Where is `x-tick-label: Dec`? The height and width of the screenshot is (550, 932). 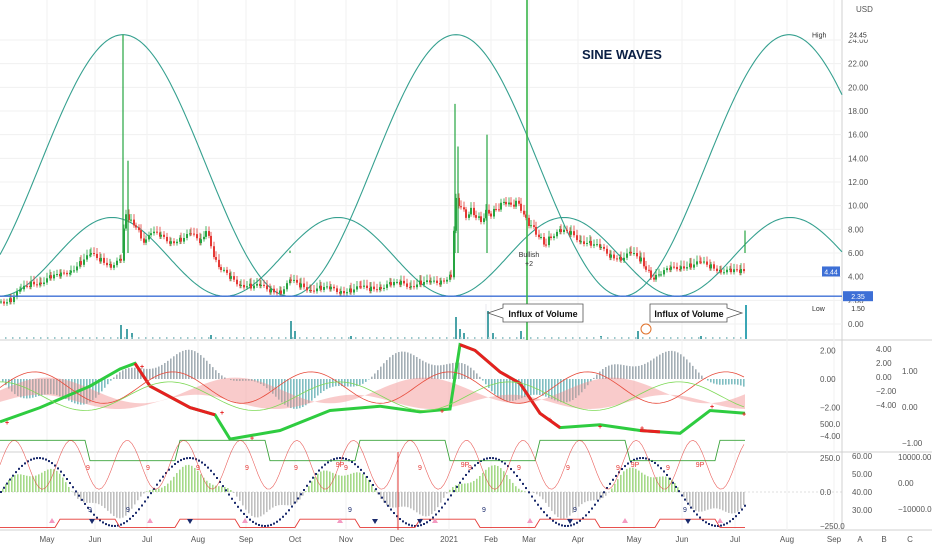 x-tick-label: Dec is located at coordinates (397, 539).